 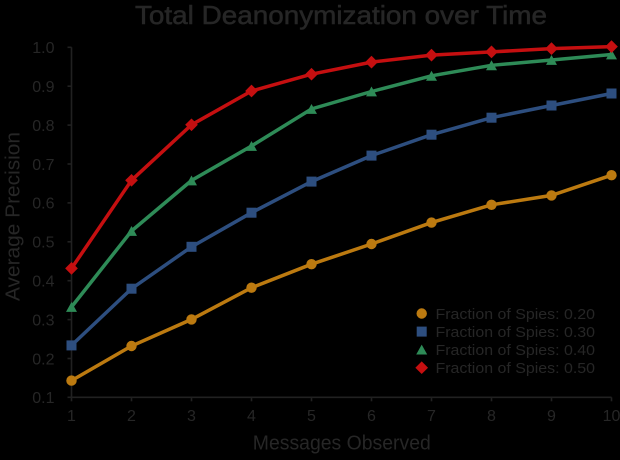 What do you see at coordinates (131, 416) in the screenshot?
I see `svg-text: 2` at bounding box center [131, 416].